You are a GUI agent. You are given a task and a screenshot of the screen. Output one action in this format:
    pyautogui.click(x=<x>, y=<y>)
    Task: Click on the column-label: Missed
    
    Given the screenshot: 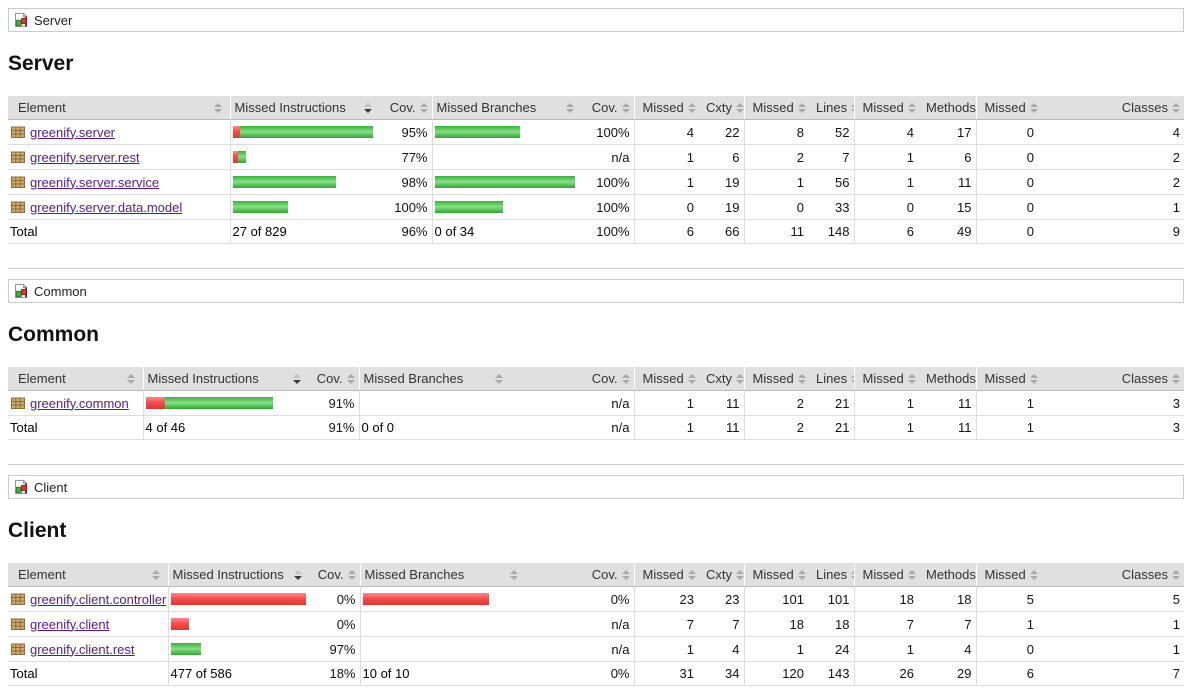 What is the action you would take?
    pyautogui.click(x=883, y=378)
    